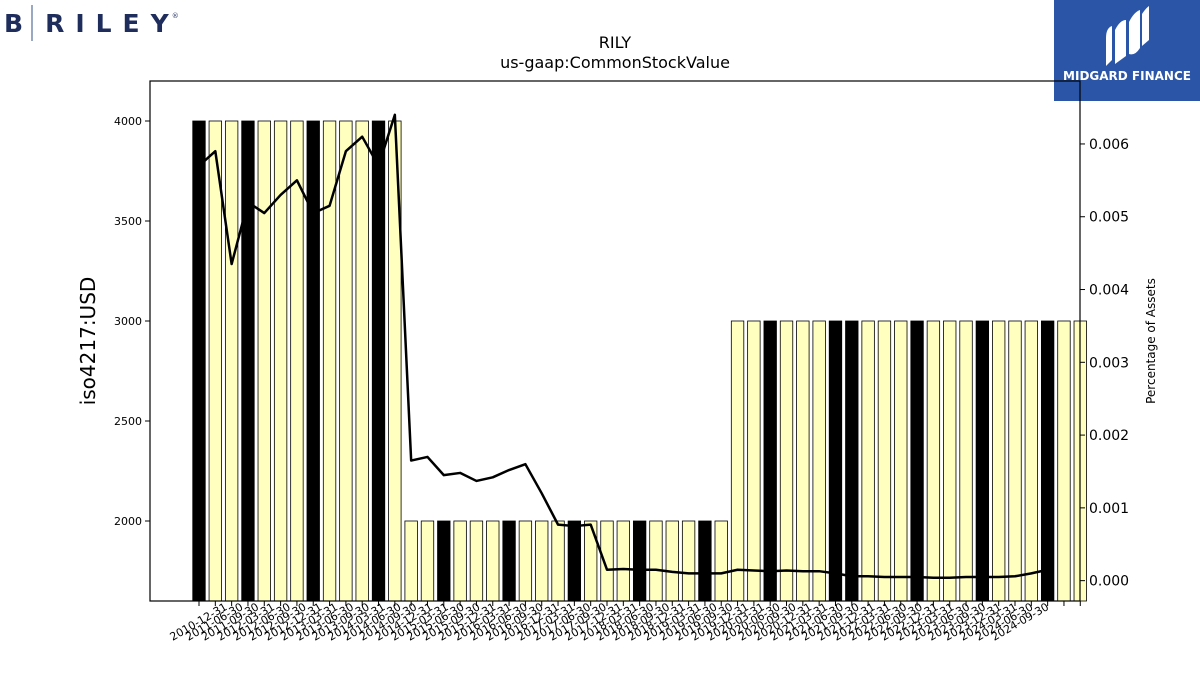  What do you see at coordinates (1109, 436) in the screenshot?
I see `y2-tick-label: 0.002` at bounding box center [1109, 436].